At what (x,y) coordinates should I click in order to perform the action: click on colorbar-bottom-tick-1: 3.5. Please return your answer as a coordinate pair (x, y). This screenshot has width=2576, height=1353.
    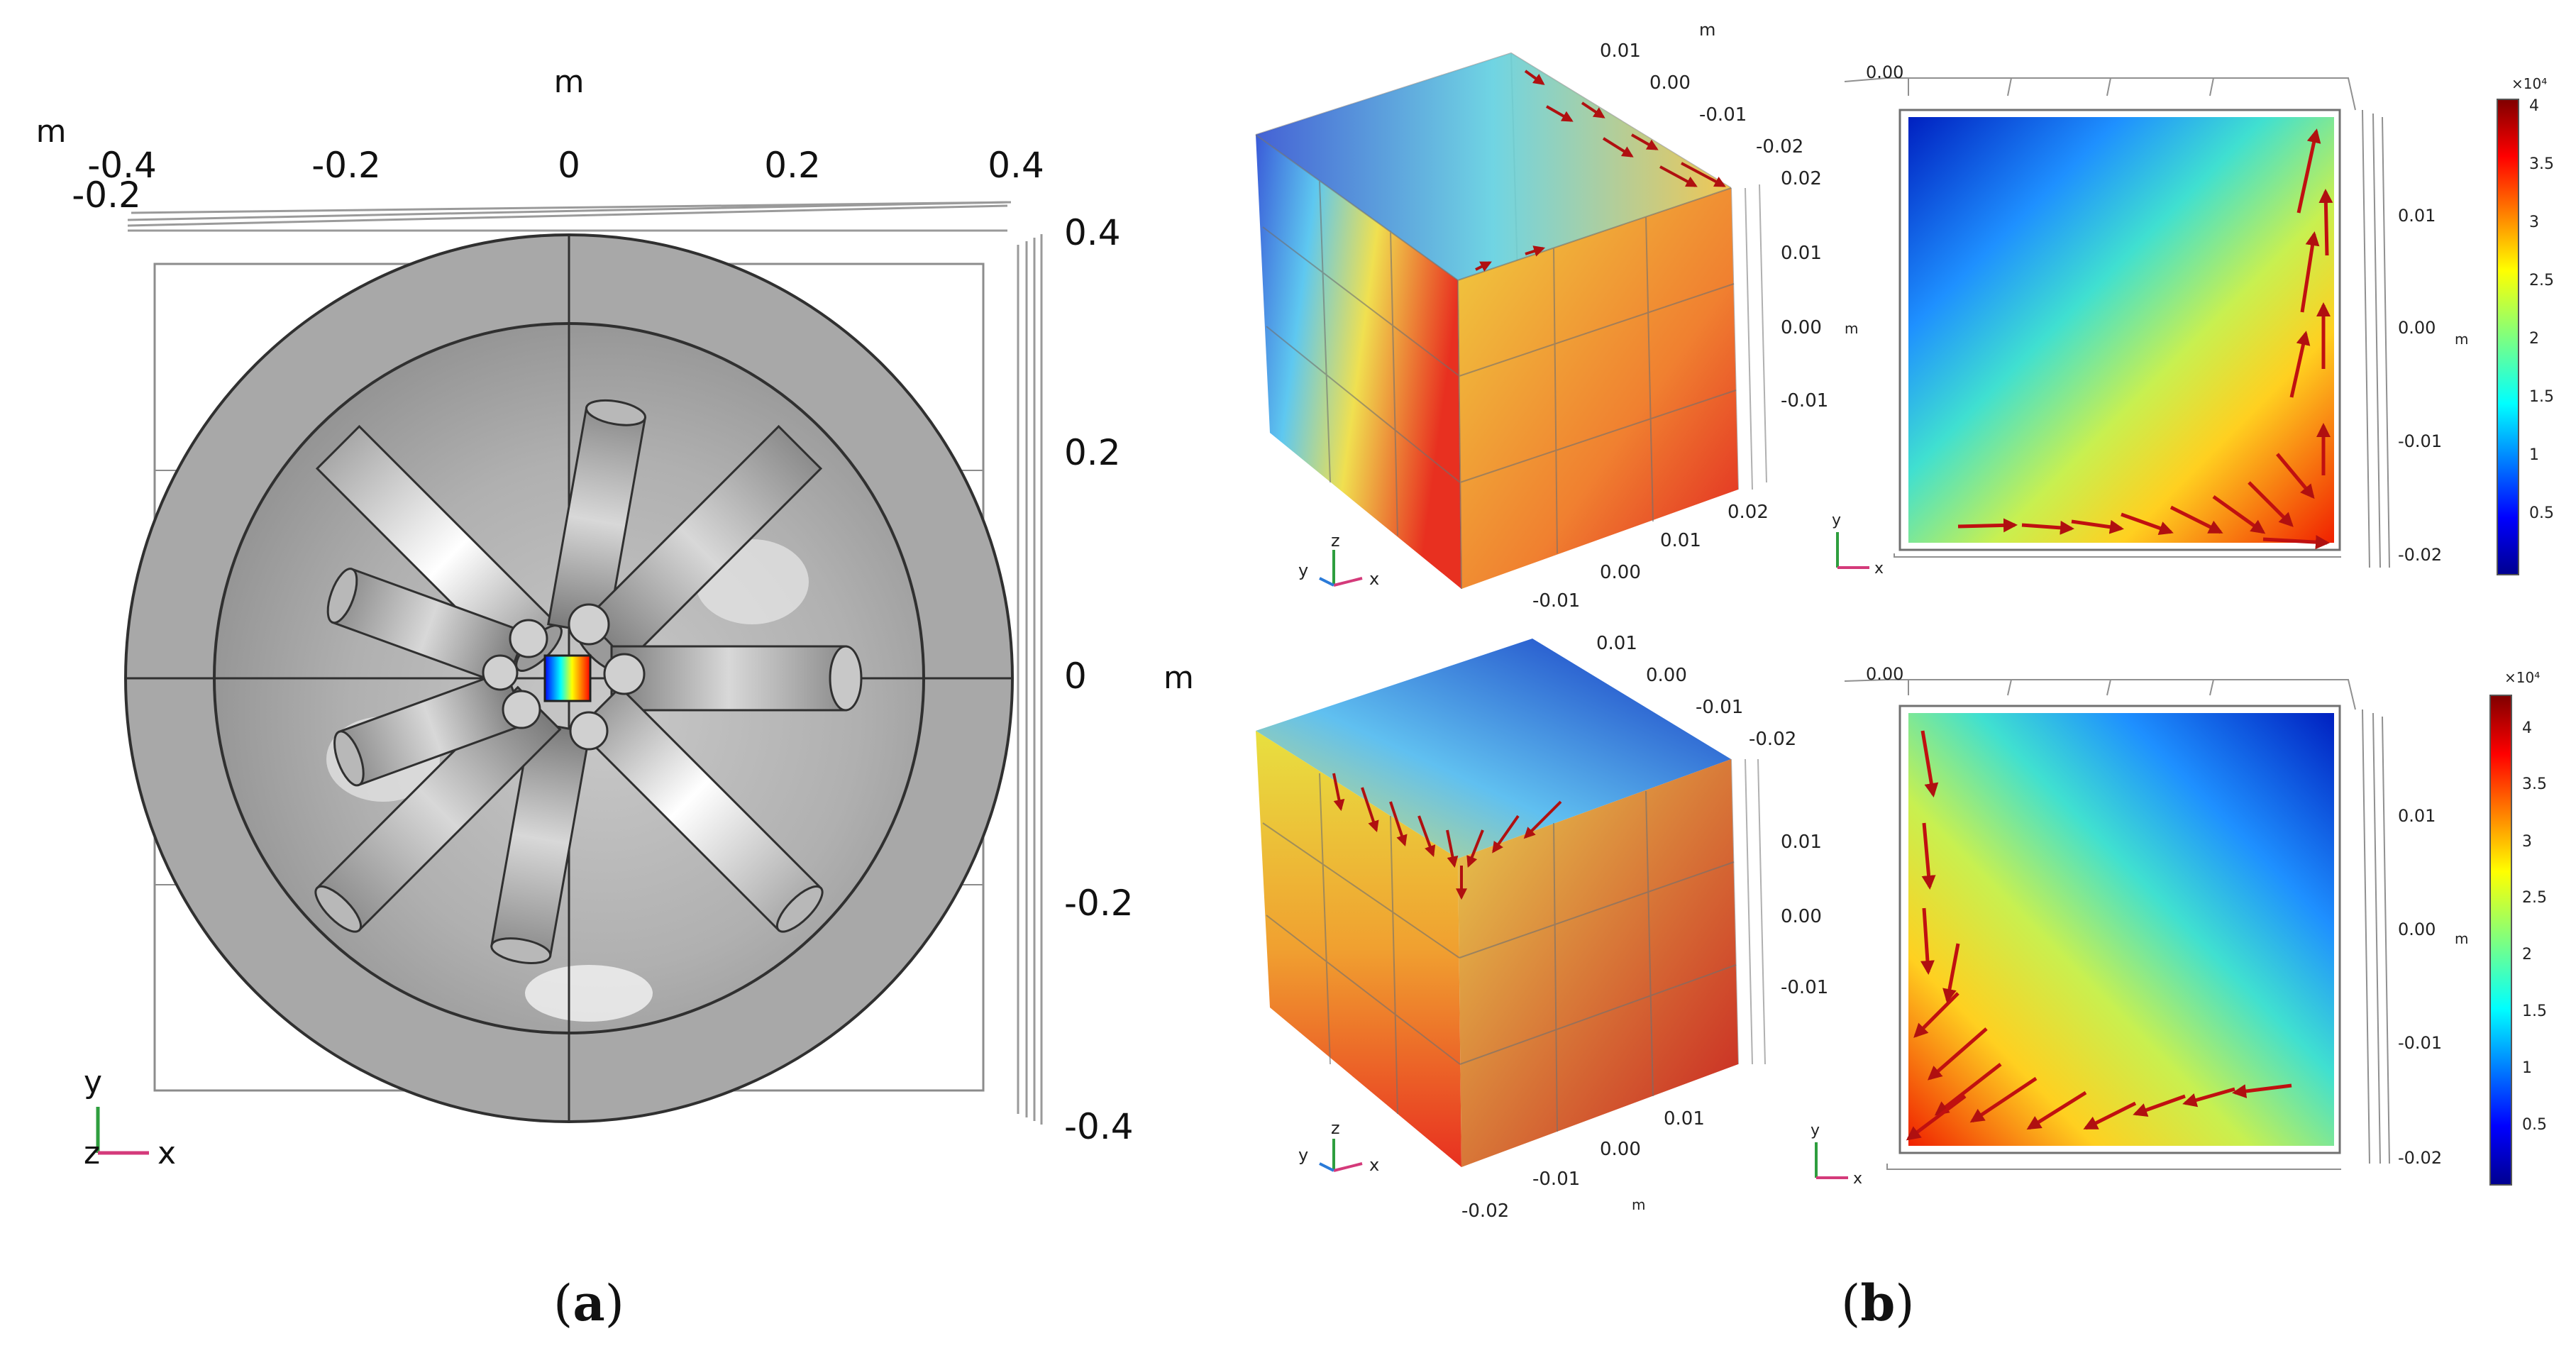
    Looking at the image, I should click on (2534, 784).